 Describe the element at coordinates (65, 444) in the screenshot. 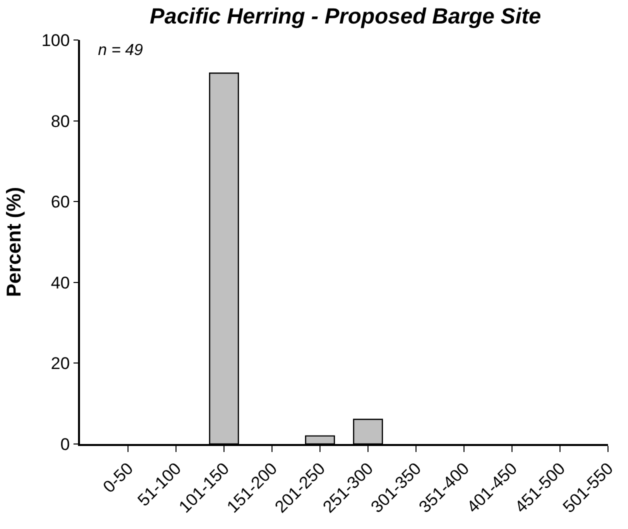

I see `y-tick-label: 0` at that location.